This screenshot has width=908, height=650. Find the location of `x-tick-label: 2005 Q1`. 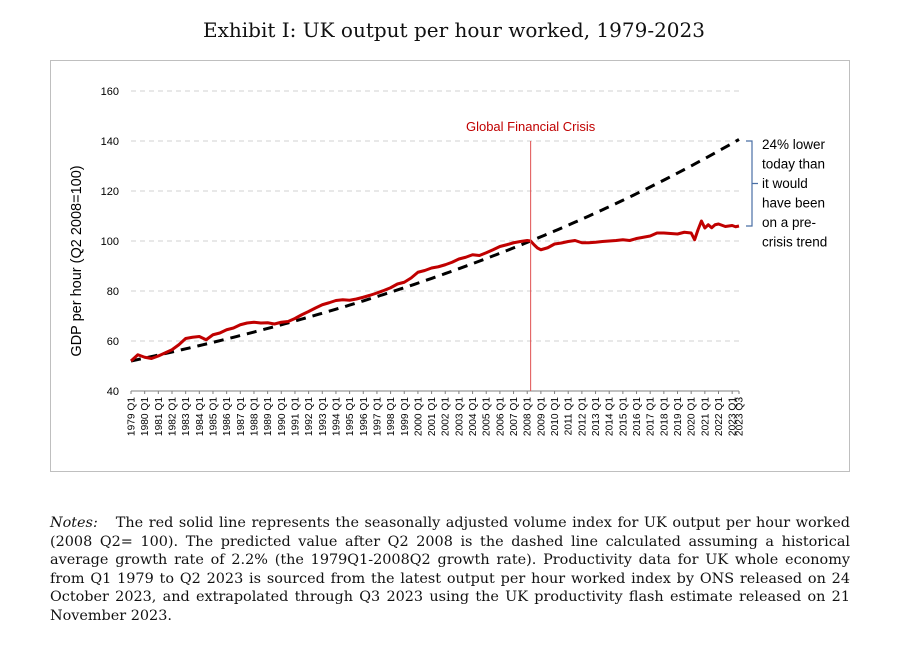

x-tick-label: 2005 Q1 is located at coordinates (487, 416).